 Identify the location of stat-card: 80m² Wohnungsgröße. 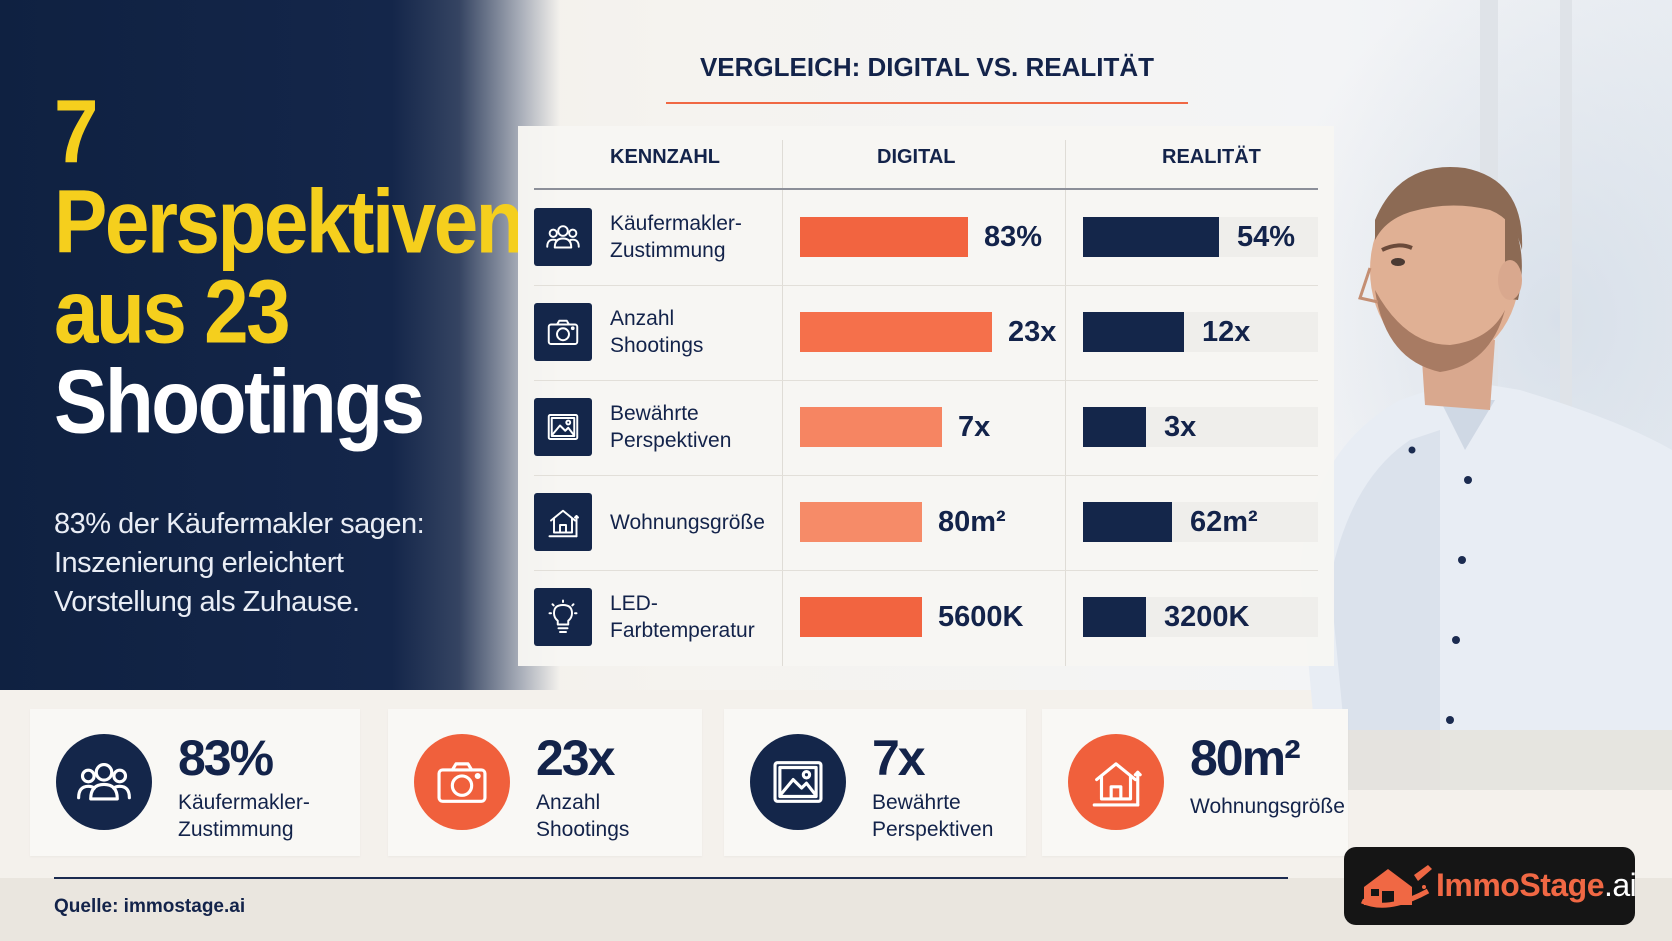
(1195, 782).